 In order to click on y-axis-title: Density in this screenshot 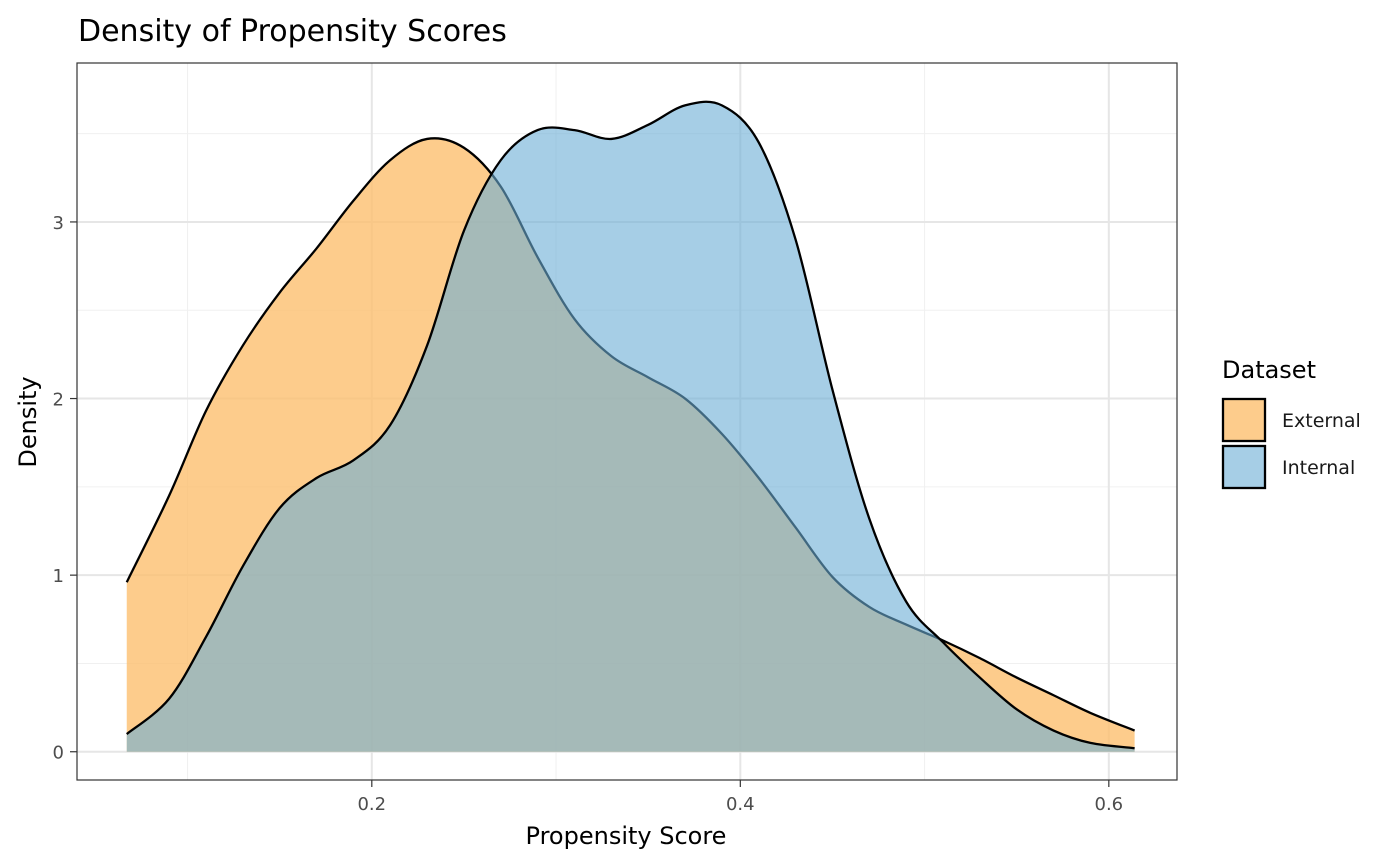, I will do `click(28, 421)`.